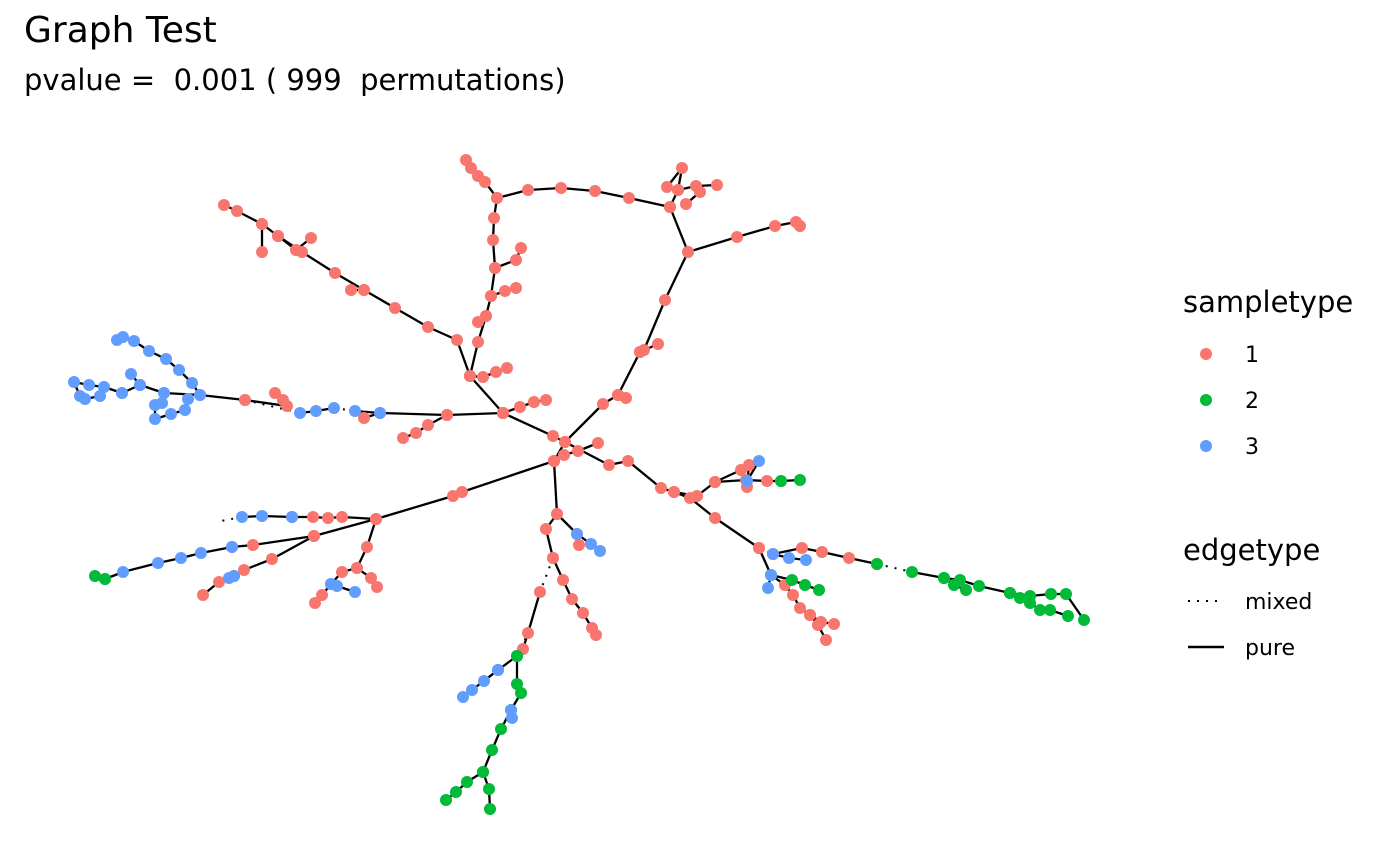 The height and width of the screenshot is (866, 1400). I want to click on legend-label-1: 1, so click(1252, 355).